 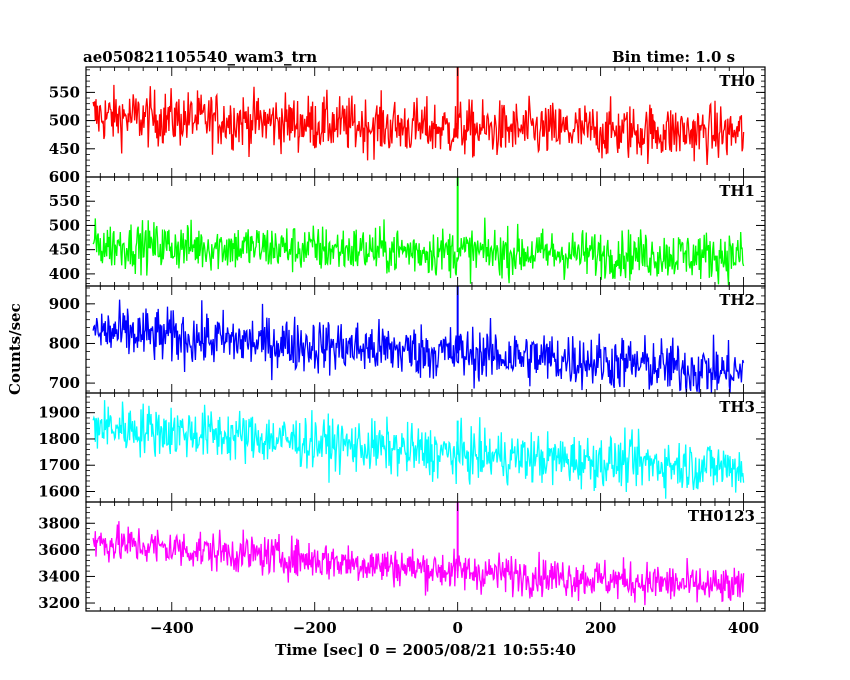 I want to click on panel-label-th0123: TH0123, so click(x=721, y=516).